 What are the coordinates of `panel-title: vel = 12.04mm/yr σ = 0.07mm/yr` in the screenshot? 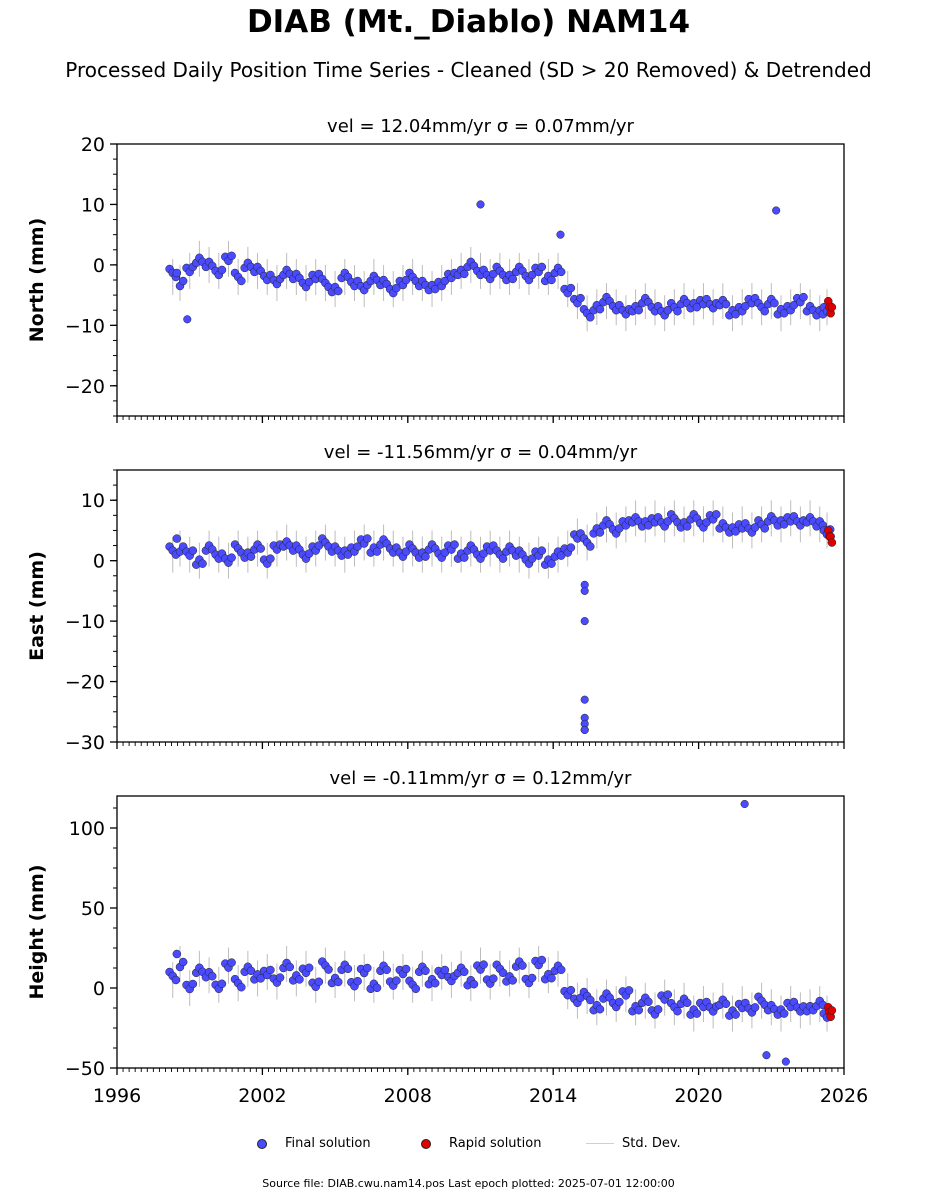 It's located at (480, 126).